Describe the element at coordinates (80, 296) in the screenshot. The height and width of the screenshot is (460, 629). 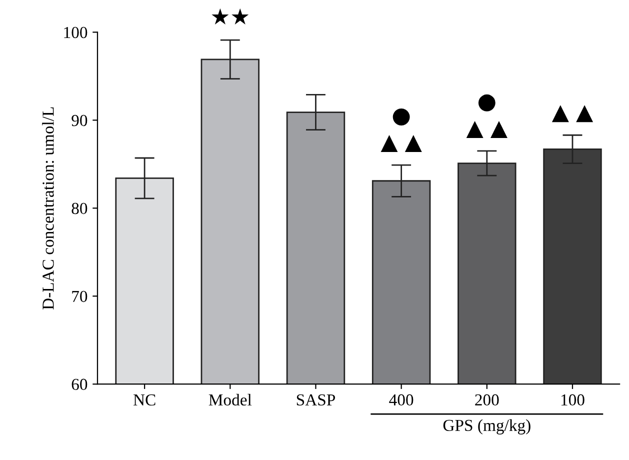
I see `y-tick-label: 70` at that location.